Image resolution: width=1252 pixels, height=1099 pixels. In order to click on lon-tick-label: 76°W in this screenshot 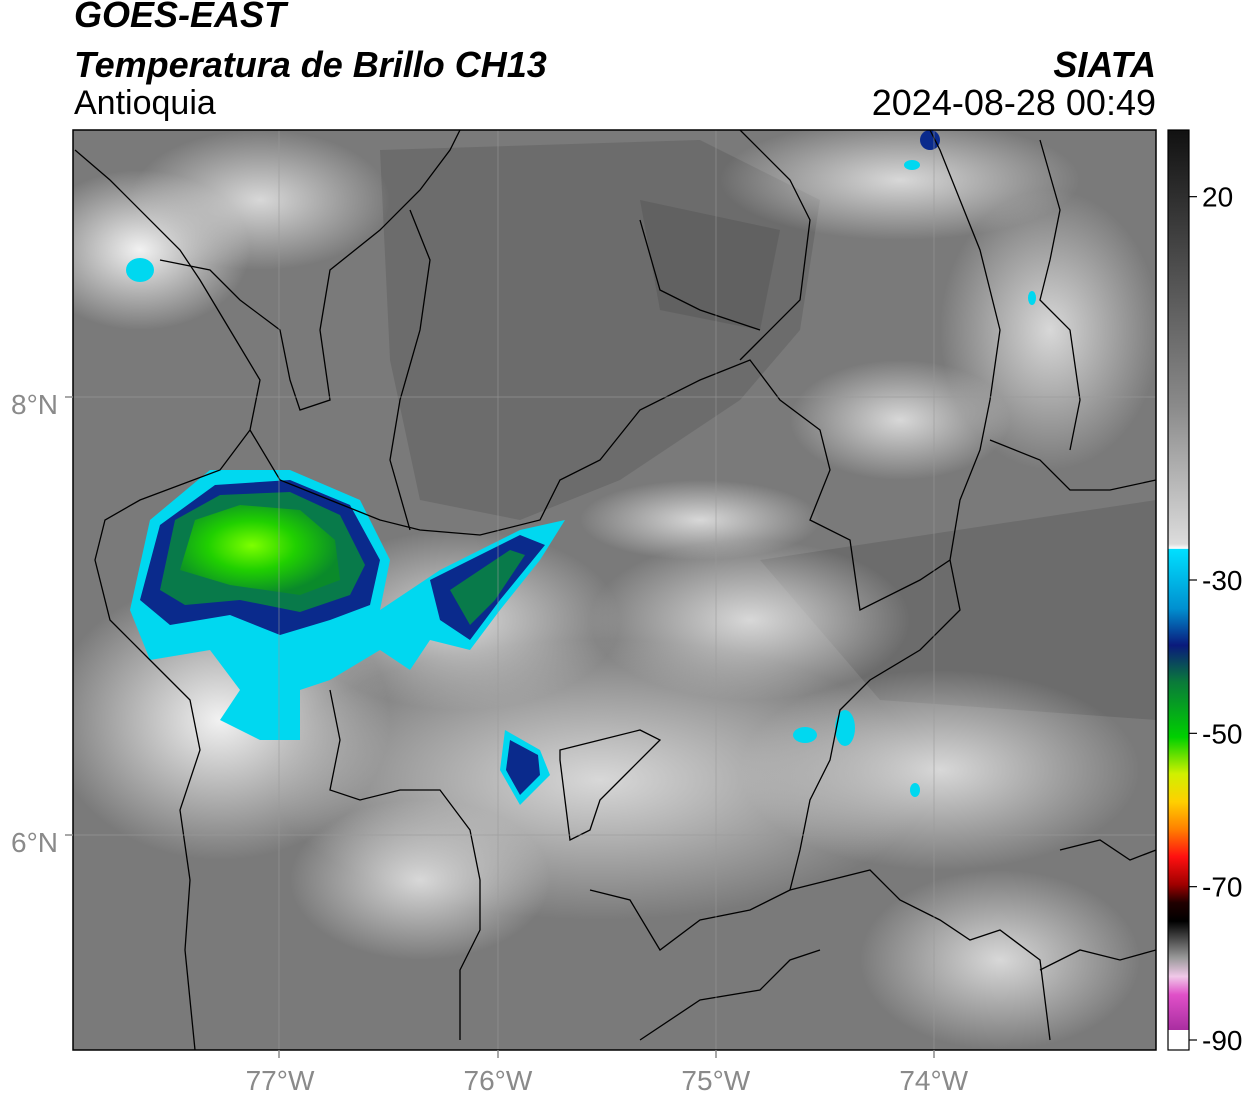, I will do `click(498, 1080)`.